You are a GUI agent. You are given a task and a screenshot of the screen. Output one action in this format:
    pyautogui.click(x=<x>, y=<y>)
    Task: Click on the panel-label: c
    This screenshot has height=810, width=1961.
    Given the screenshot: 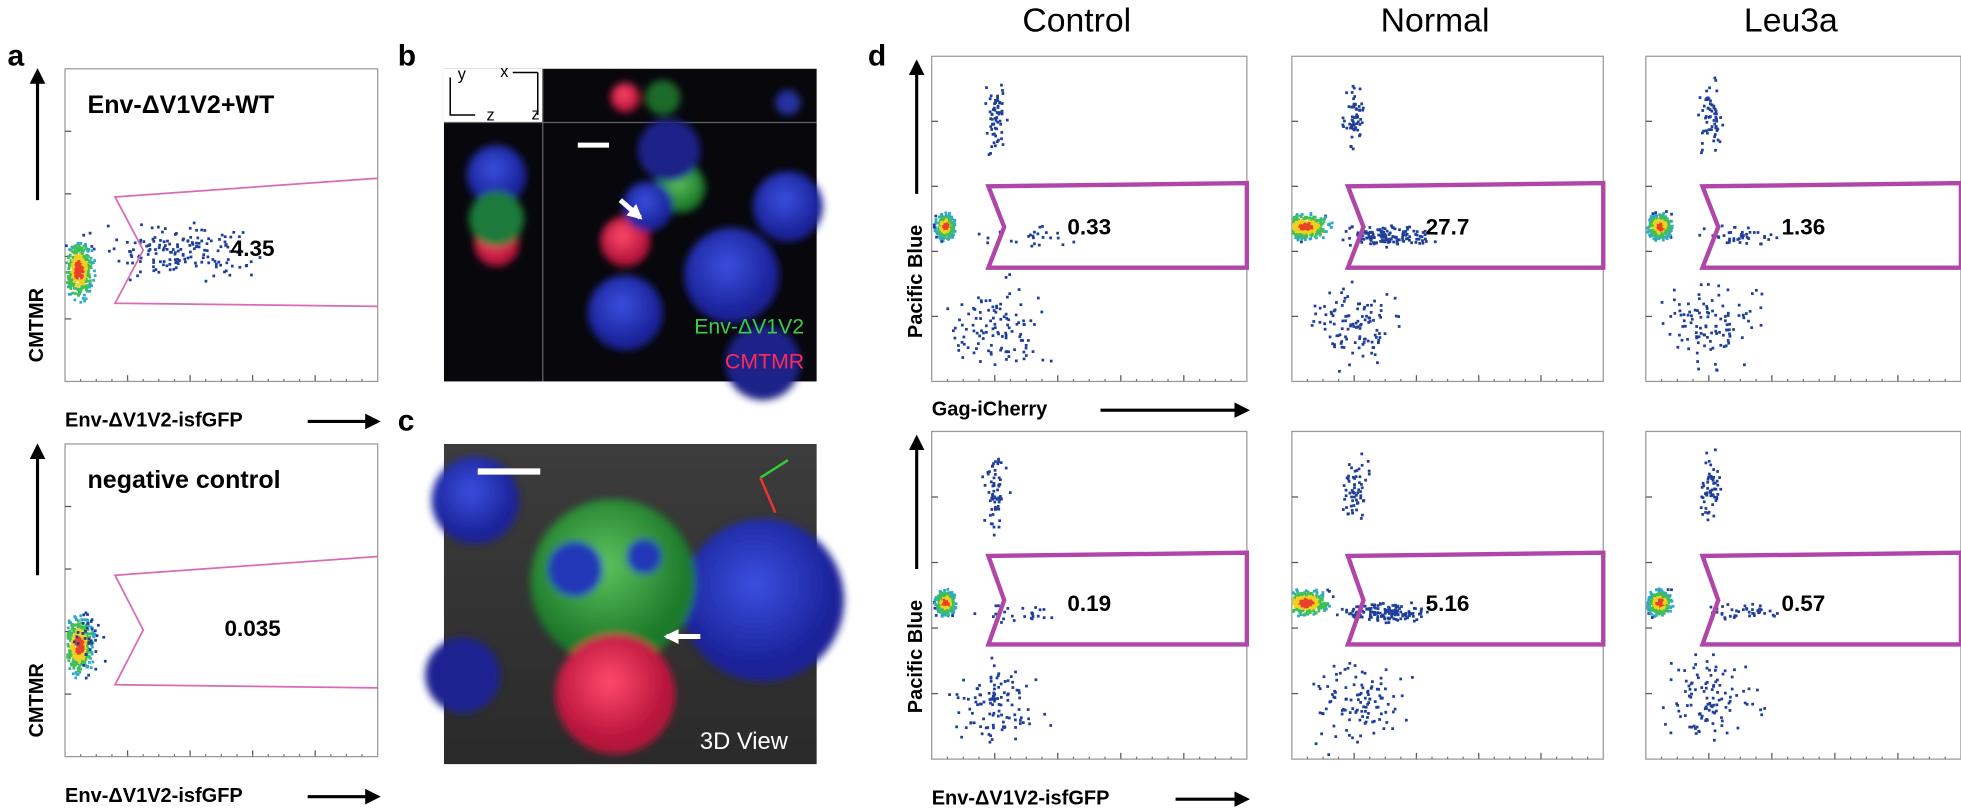 What is the action you would take?
    pyautogui.click(x=406, y=421)
    